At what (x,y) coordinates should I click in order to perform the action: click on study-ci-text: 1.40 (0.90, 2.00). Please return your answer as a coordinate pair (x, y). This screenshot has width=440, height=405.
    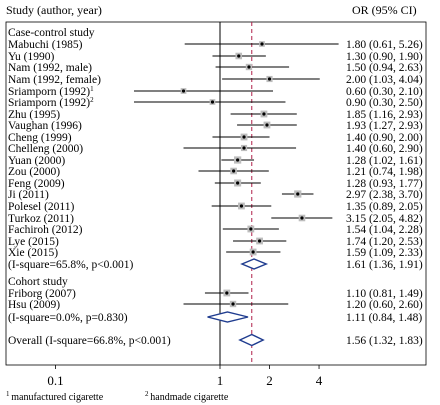
    Looking at the image, I should click on (384, 138).